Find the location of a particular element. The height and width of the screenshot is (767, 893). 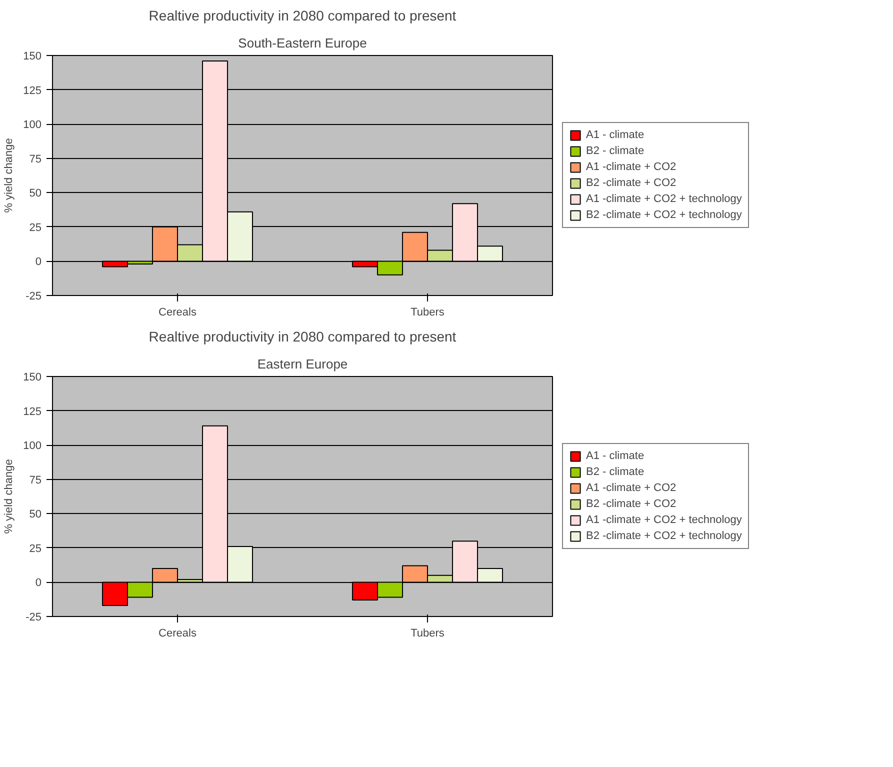

chart-subtitle: Eastern Europe is located at coordinates (302, 364).